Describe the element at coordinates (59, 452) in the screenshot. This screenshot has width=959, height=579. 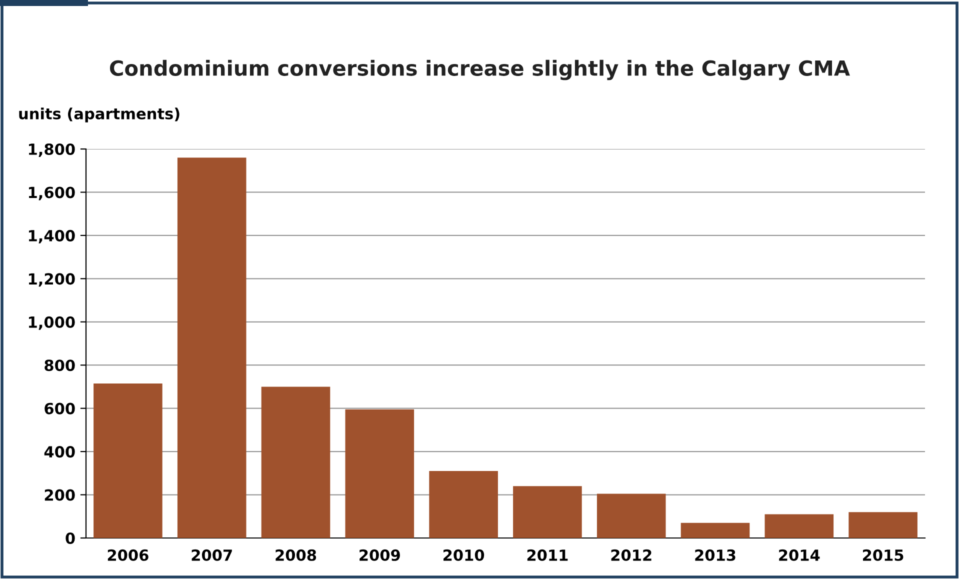
I see `y-tick-label: 400` at that location.